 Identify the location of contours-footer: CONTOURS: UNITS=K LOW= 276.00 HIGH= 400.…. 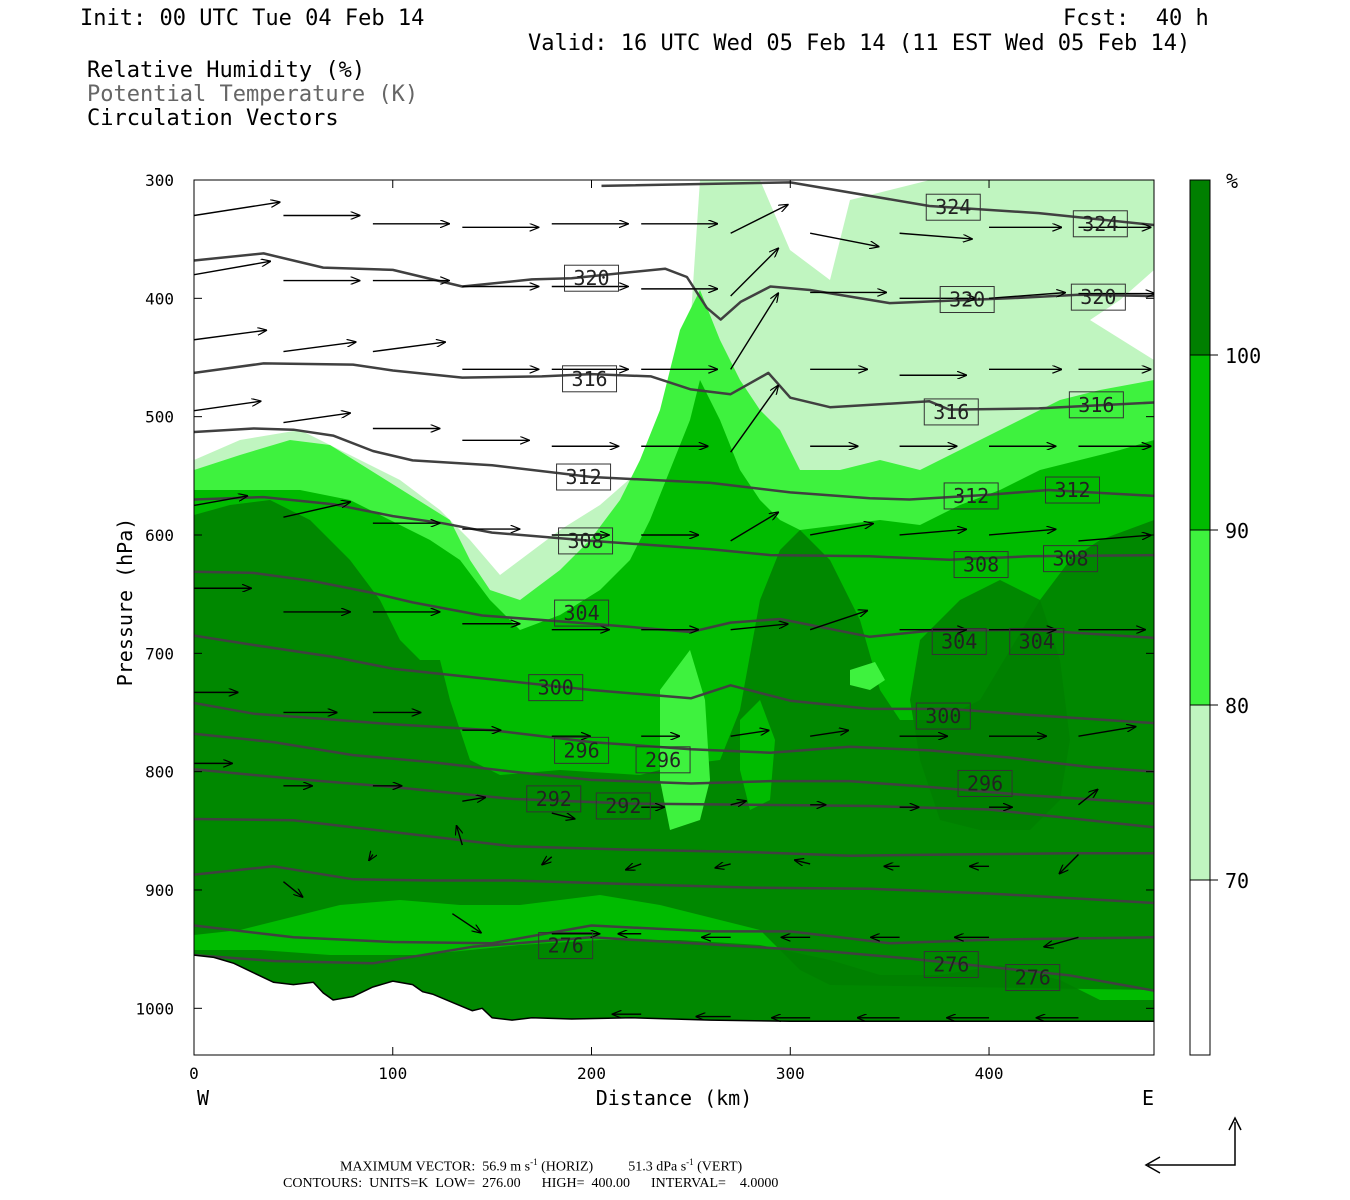
(531, 1183).